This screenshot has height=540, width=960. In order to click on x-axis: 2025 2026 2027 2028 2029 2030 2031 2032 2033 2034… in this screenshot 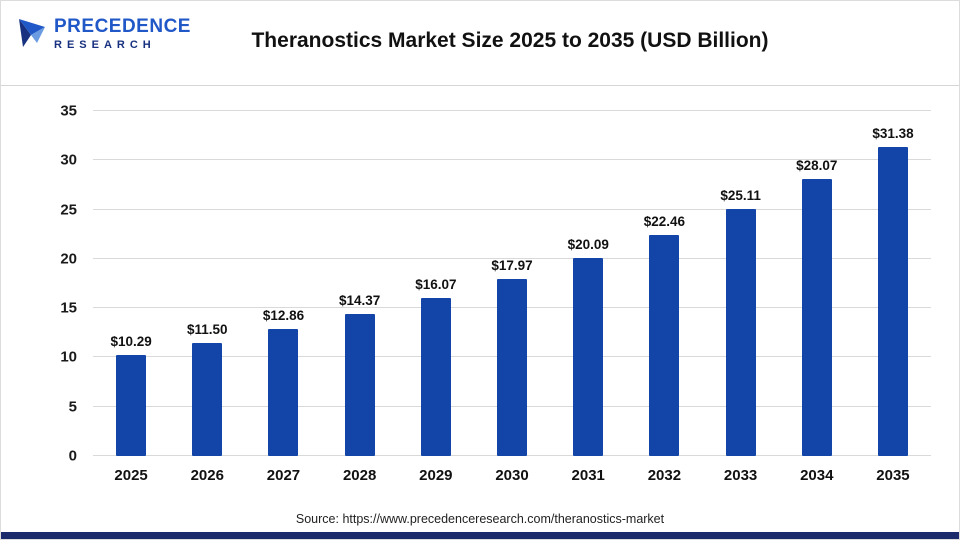, I will do `click(512, 475)`.